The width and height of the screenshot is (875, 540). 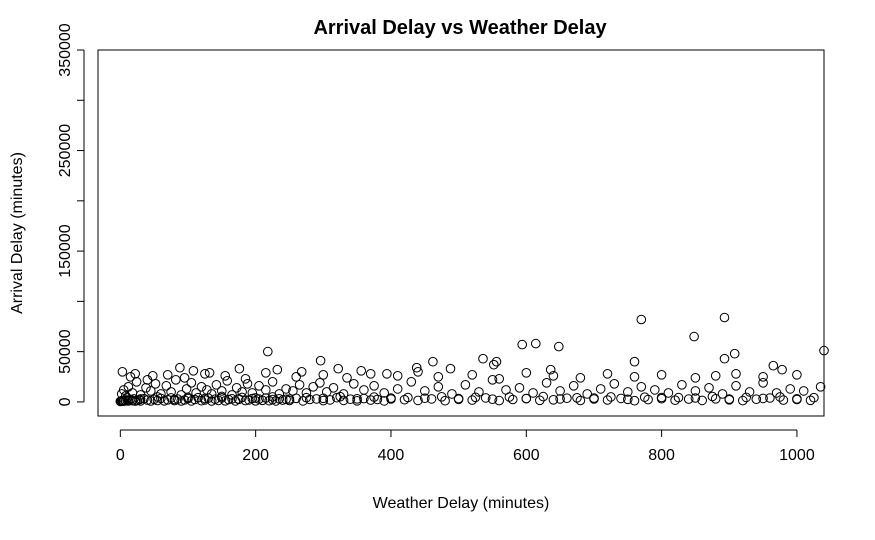 I want to click on x-axis: 0 200 400 600 800 1000, so click(x=465, y=446).